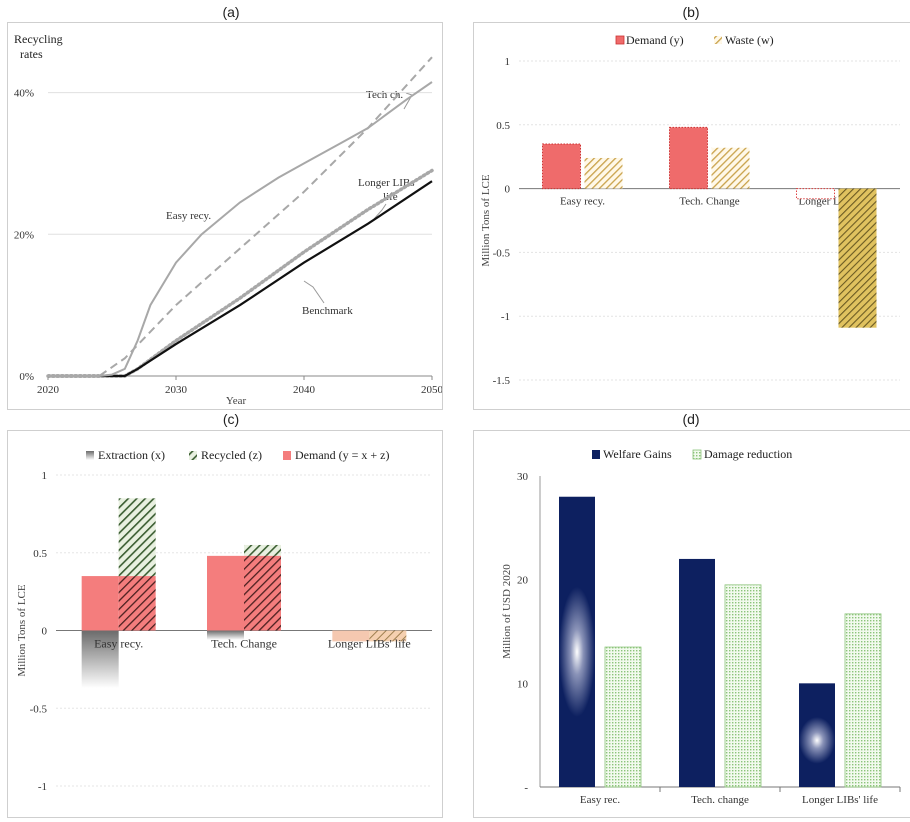 The height and width of the screenshot is (822, 910). Describe the element at coordinates (655, 40) in the screenshot. I see `b-legend-demand: Demand (y)` at that location.